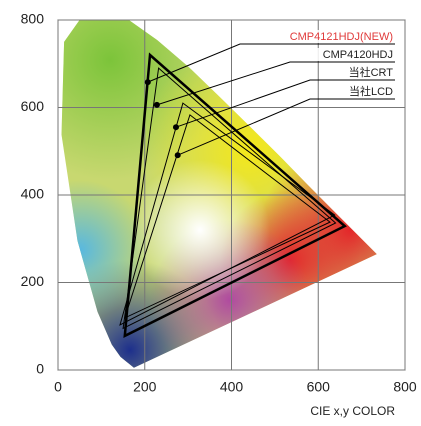  What do you see at coordinates (371, 91) in the screenshot?
I see `series-label: 当社LCD` at bounding box center [371, 91].